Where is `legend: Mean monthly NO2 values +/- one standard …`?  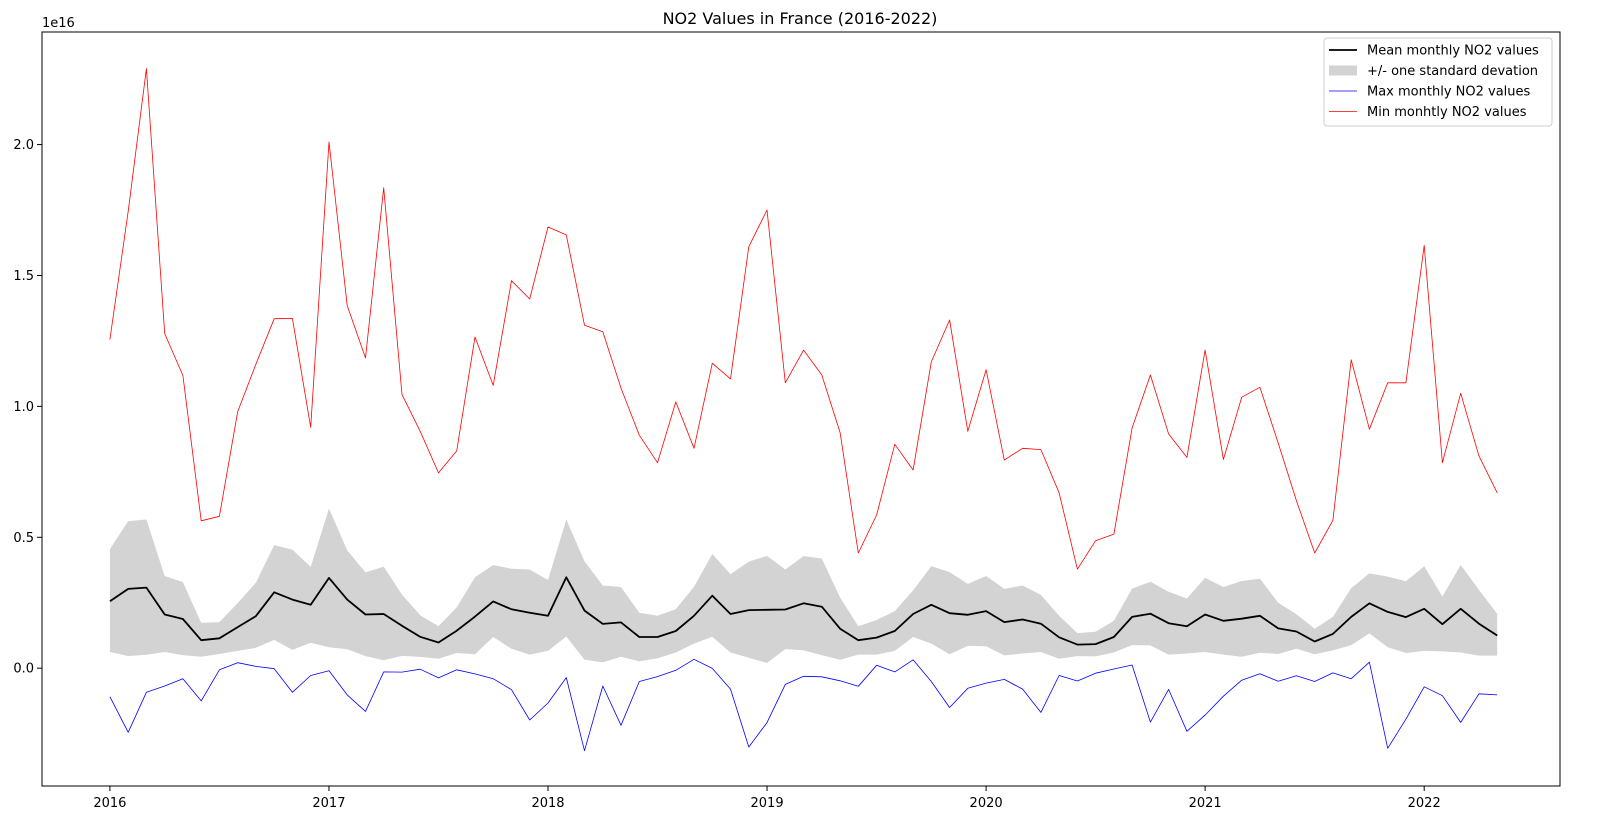 legend: Mean monthly NO2 values +/- one standard … is located at coordinates (1438, 82).